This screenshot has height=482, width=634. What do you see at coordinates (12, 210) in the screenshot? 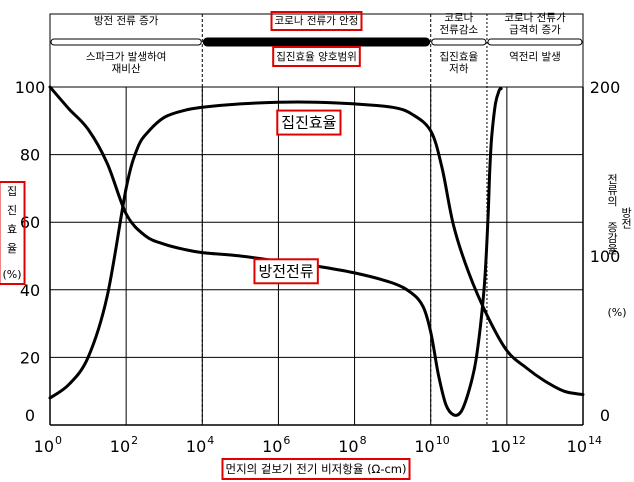
I see `y-left-label-char-1: 진` at bounding box center [12, 210].